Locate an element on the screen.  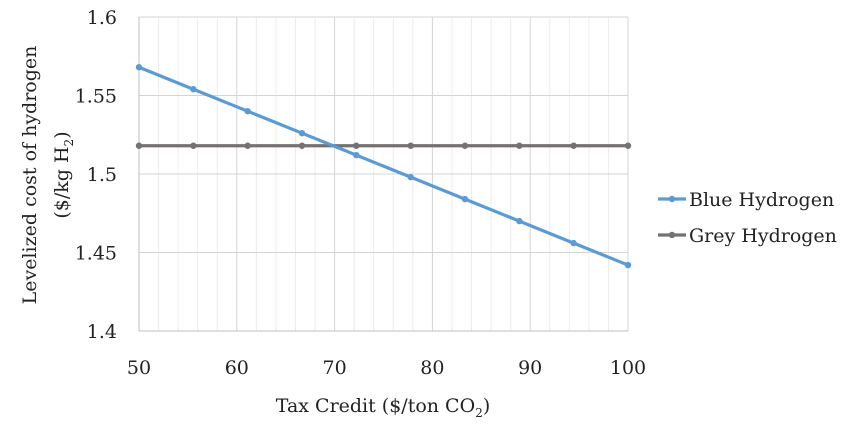
x-tick-labels: 50 60 70 80 90 100 is located at coordinates (386, 368).